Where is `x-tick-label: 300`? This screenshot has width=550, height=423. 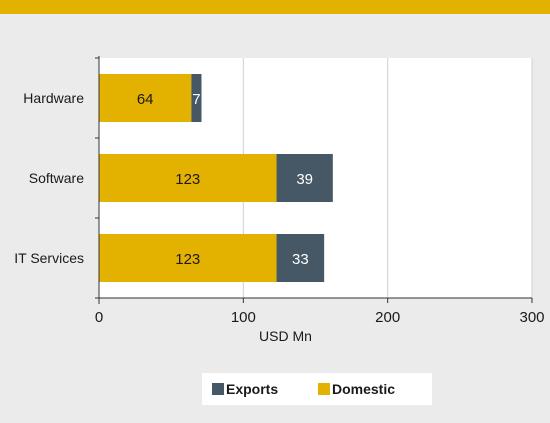 x-tick-label: 300 is located at coordinates (531, 317).